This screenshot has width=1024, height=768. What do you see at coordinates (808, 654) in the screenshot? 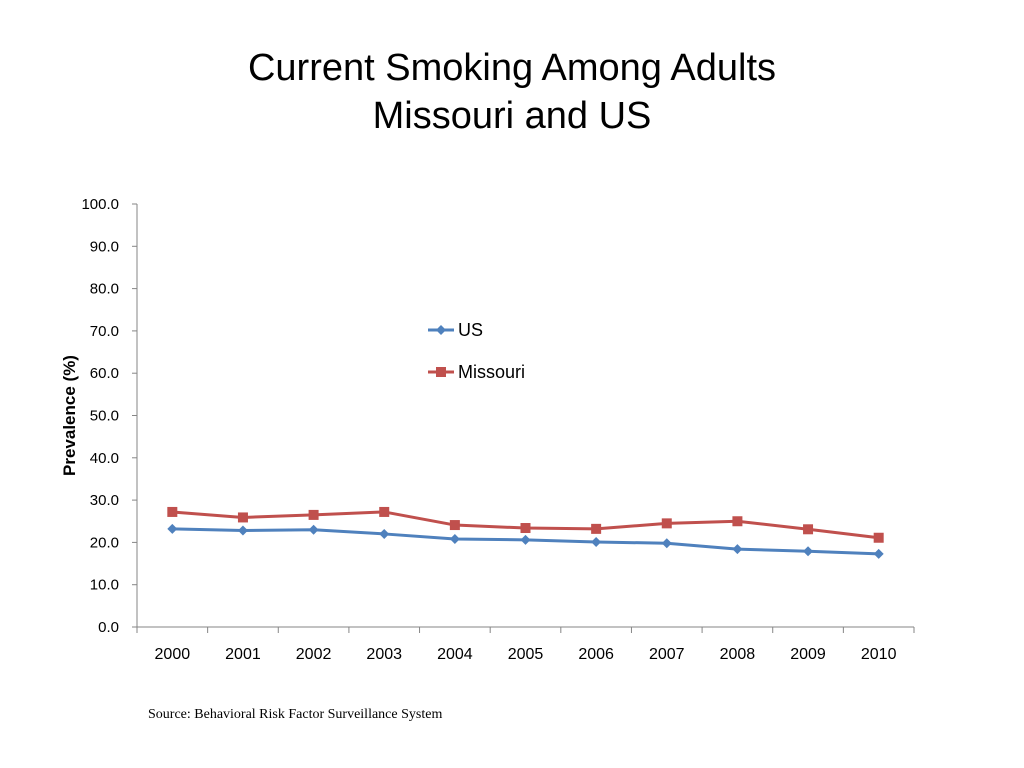
I see `x-tick-label: 2009` at bounding box center [808, 654].